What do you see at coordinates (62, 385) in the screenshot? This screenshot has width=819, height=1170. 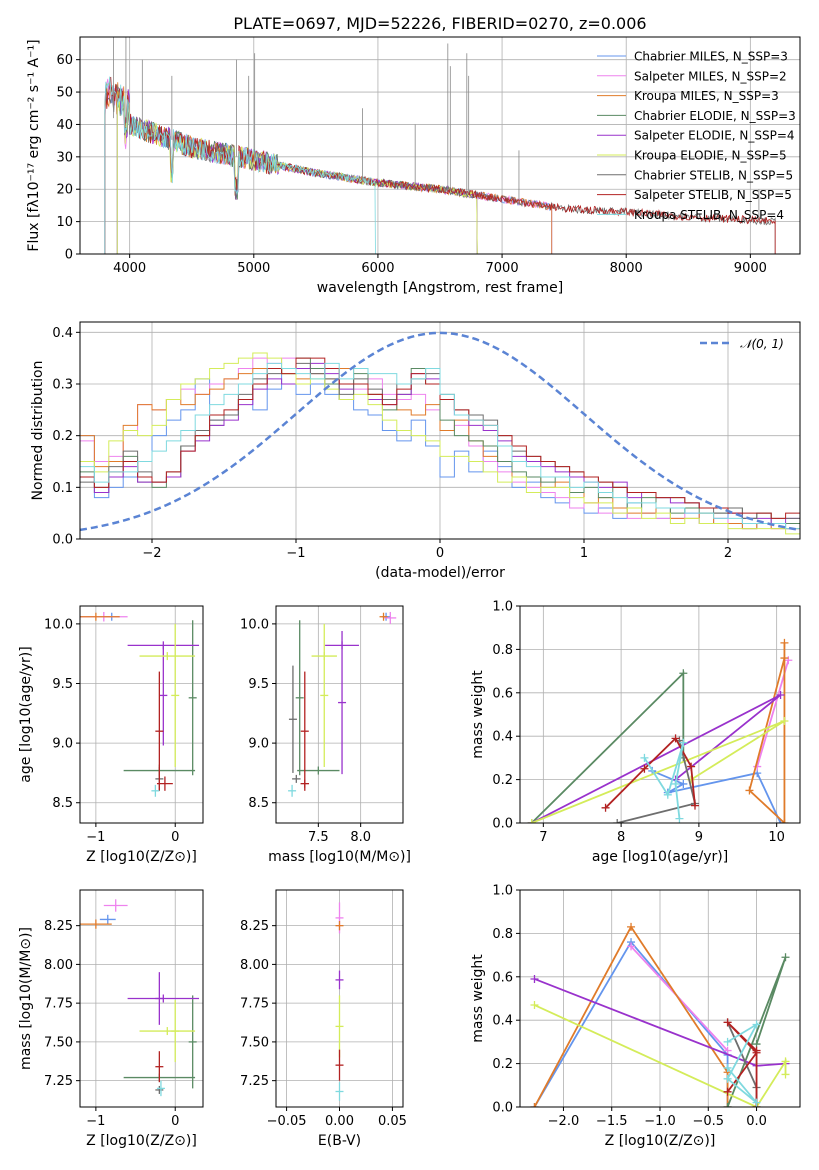 I see `y-tick-label: 0.3` at bounding box center [62, 385].